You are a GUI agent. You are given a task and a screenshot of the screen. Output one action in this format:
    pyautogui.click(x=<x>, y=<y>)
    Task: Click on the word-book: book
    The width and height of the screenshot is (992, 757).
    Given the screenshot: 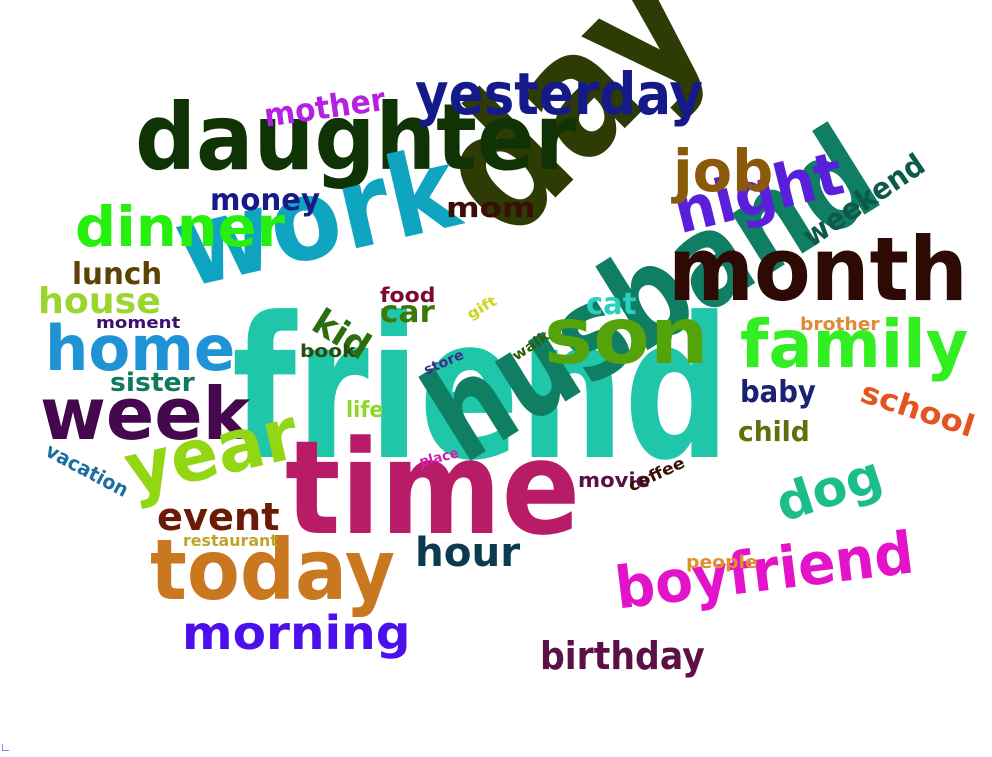 What is the action you would take?
    pyautogui.click(x=328, y=351)
    